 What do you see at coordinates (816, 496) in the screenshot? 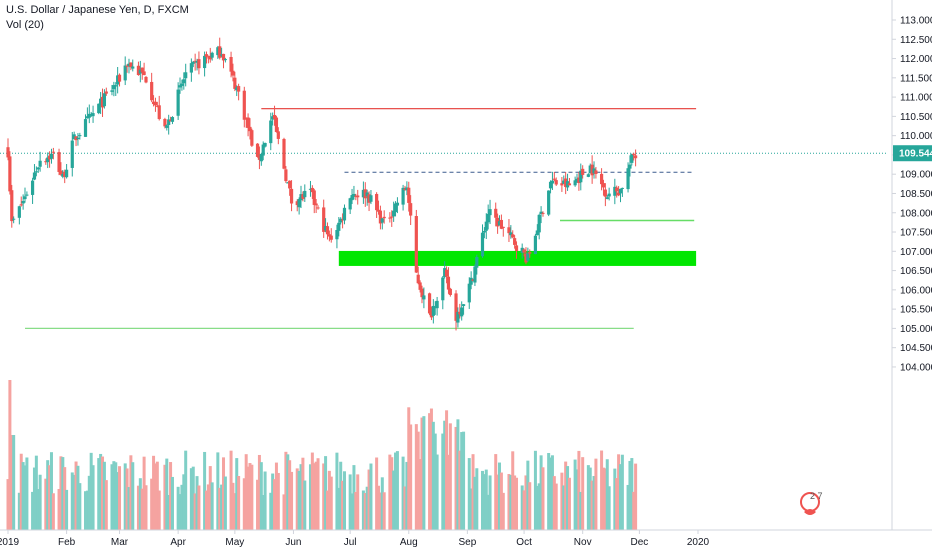
I see `logo-text: 2 7` at bounding box center [816, 496].